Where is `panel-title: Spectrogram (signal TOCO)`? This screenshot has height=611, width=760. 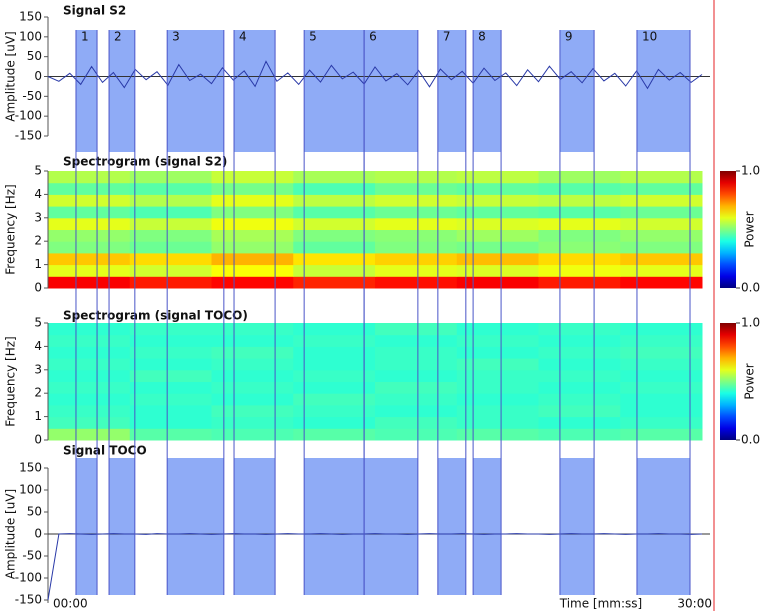
panel-title: Spectrogram (signal TOCO) is located at coordinates (155, 316).